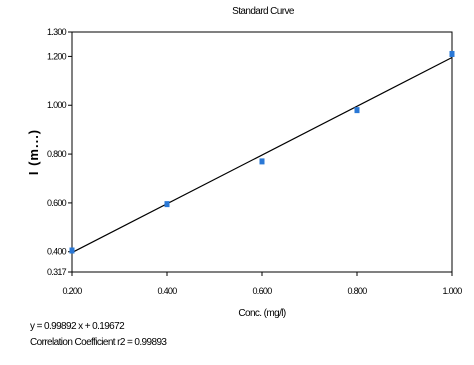  Describe the element at coordinates (57, 32) in the screenshot. I see `y-tick-label: 1.300` at that location.